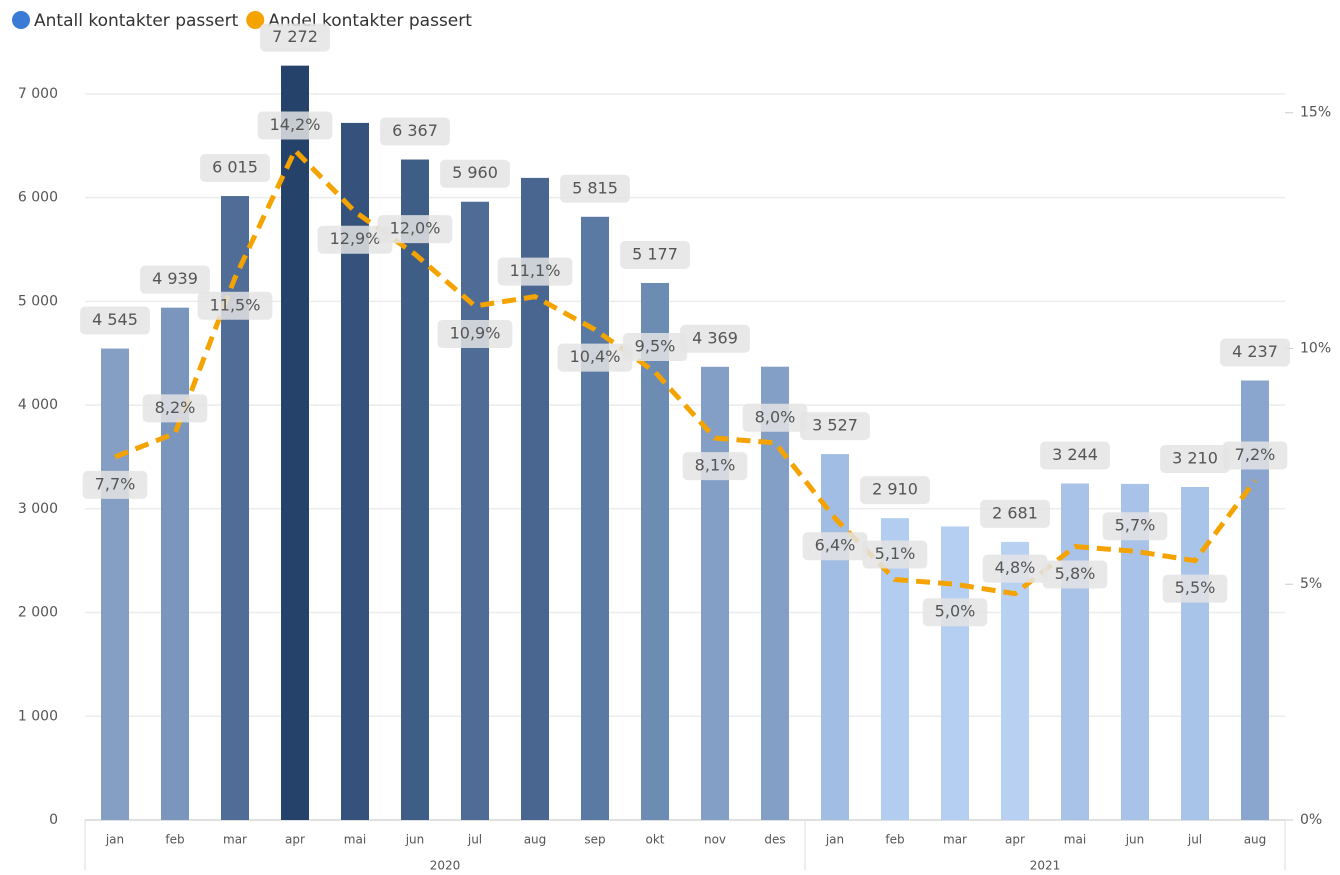 This screenshot has width=1340, height=875. Describe the element at coordinates (655, 840) in the screenshot. I see `x-tick-label: okt` at that location.